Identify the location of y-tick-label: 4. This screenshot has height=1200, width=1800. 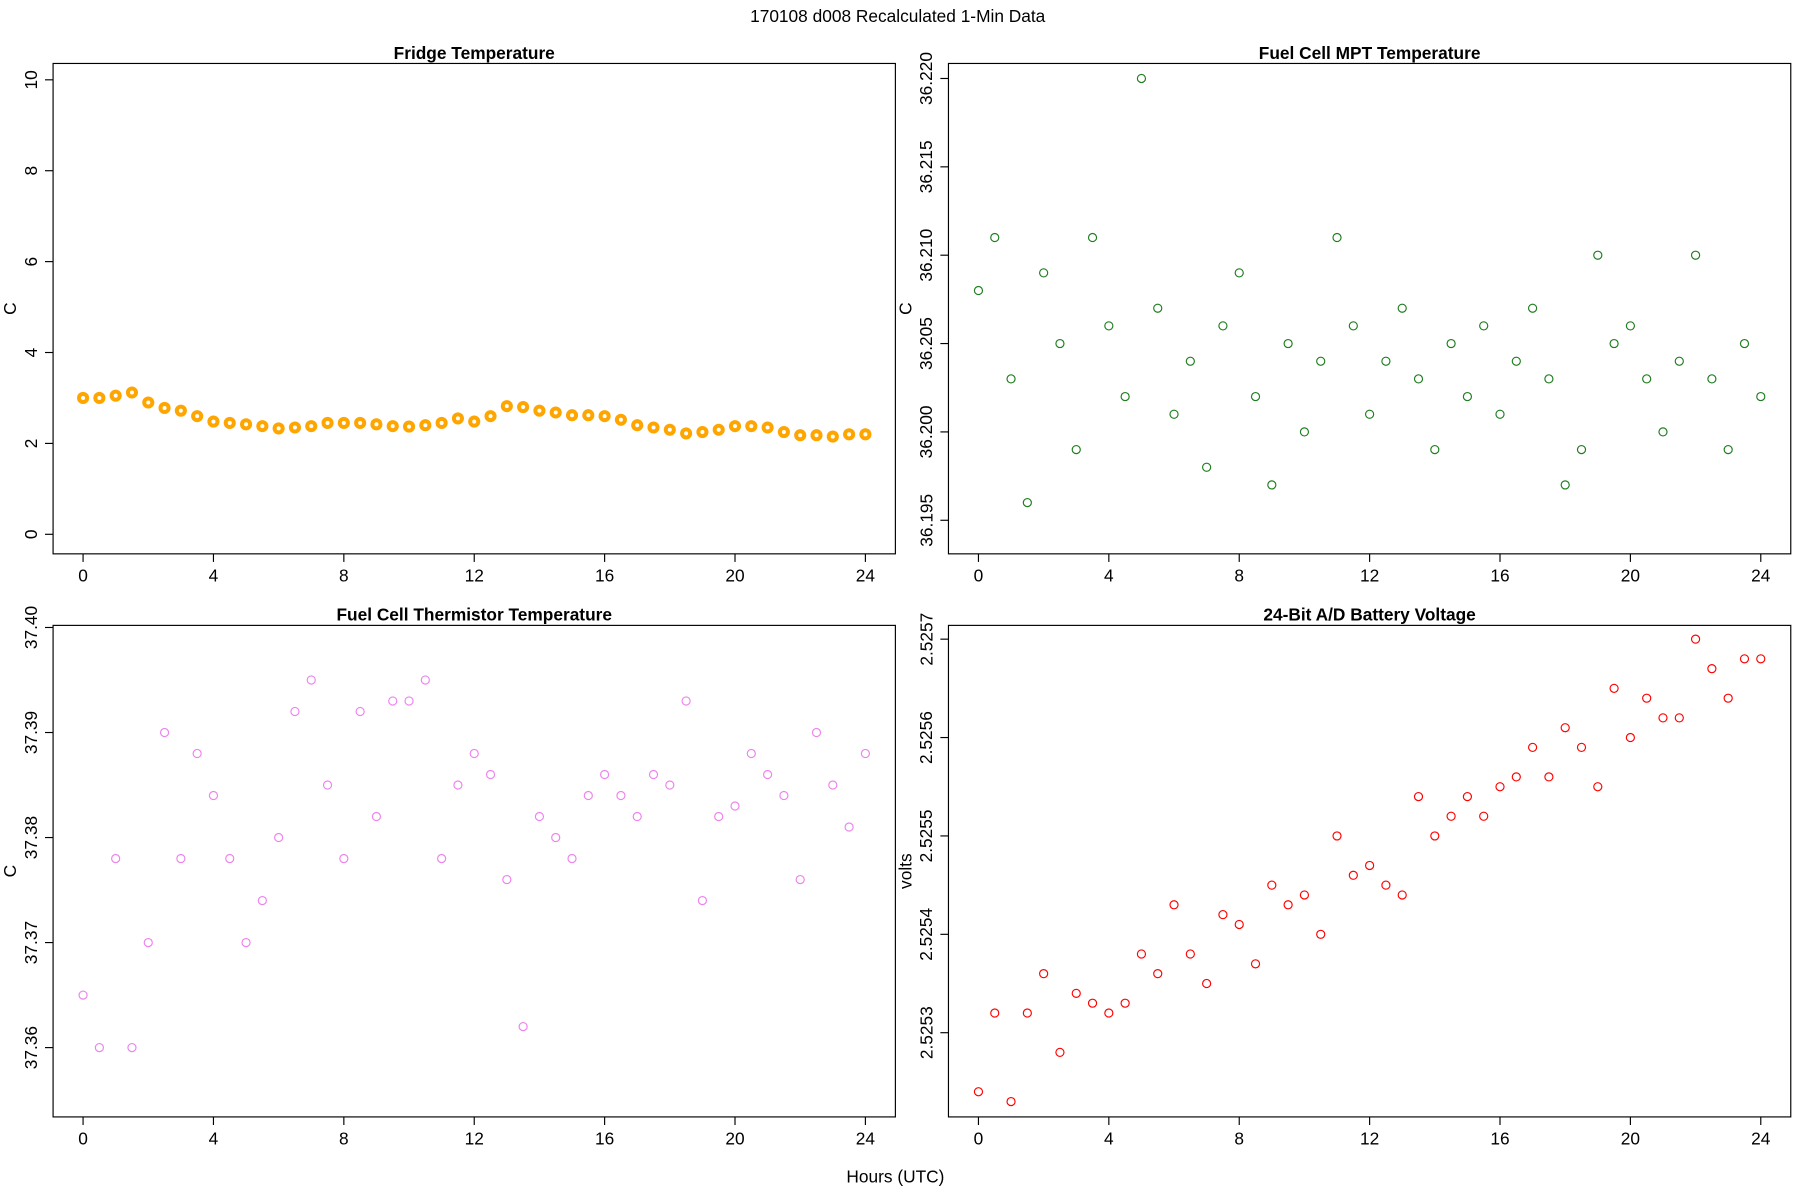
(31, 352).